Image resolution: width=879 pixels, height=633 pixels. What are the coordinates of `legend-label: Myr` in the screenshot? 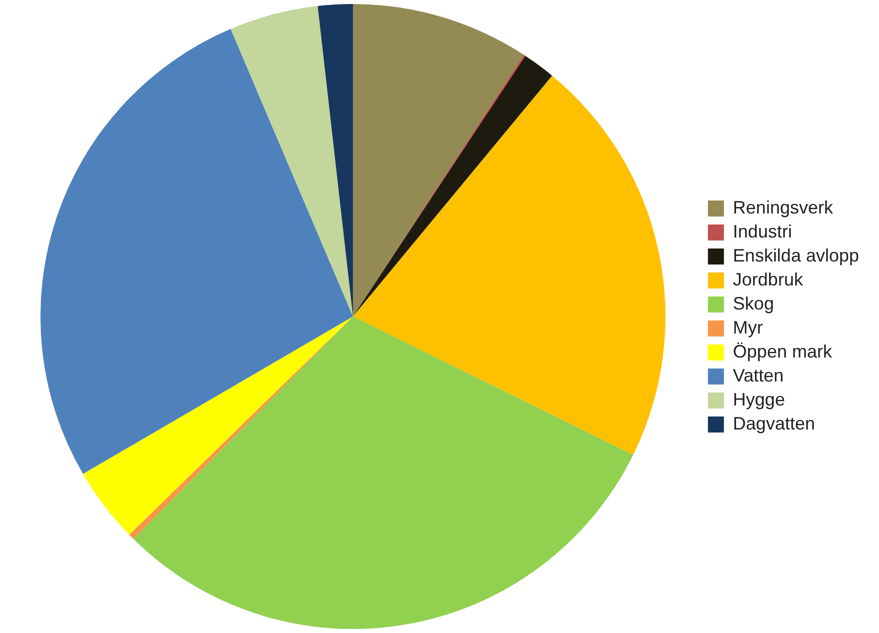 It's located at (747, 327).